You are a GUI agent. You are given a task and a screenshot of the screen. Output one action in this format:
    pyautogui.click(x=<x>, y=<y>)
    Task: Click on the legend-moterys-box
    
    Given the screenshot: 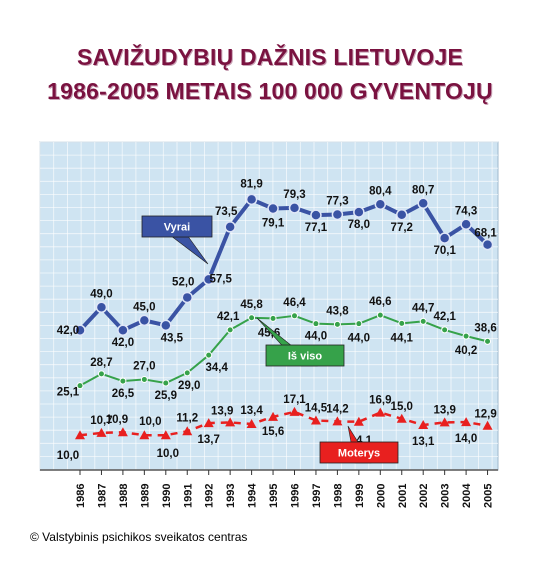 What is the action you would take?
    pyautogui.click(x=359, y=452)
    